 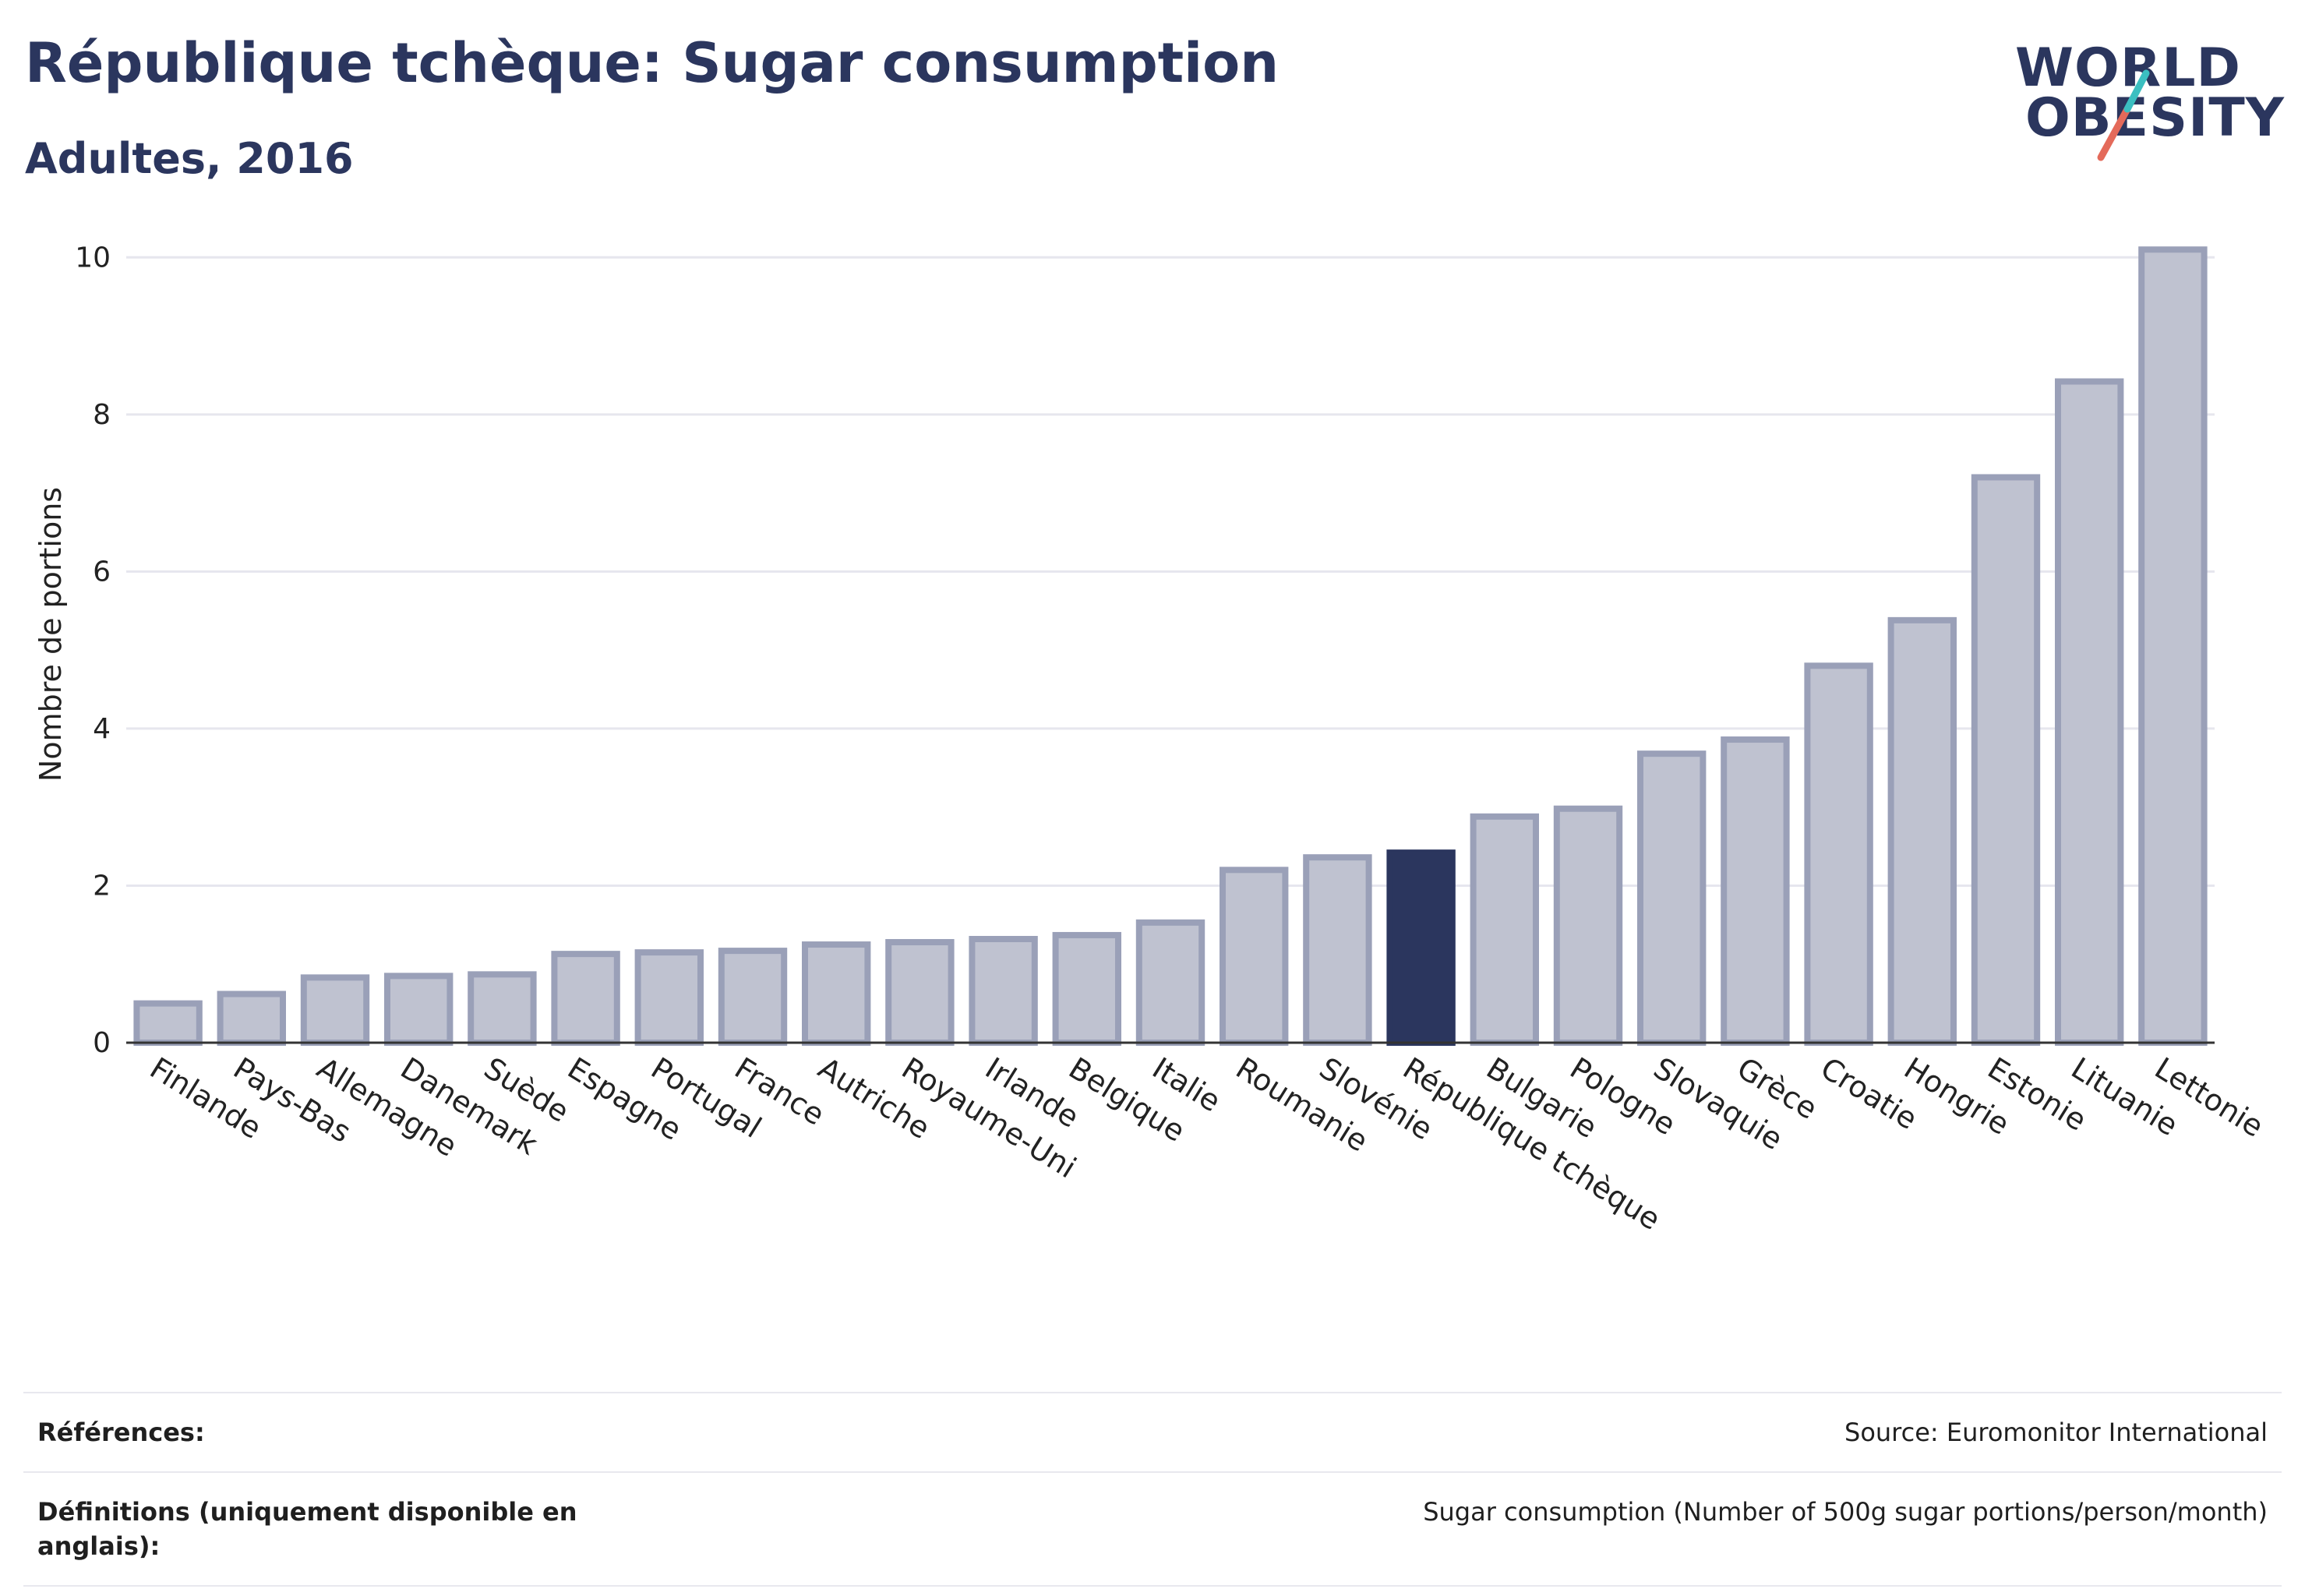 I want to click on references-value: Source: Euromonitor International, so click(x=2056, y=1432).